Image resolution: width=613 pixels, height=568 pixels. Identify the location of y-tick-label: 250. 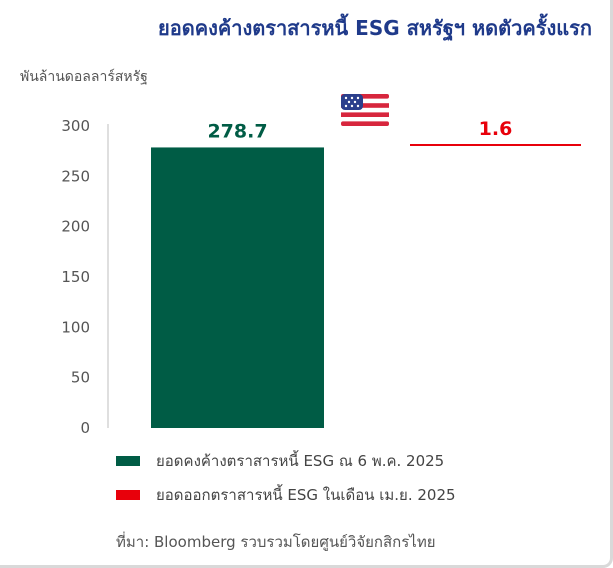
(75, 176).